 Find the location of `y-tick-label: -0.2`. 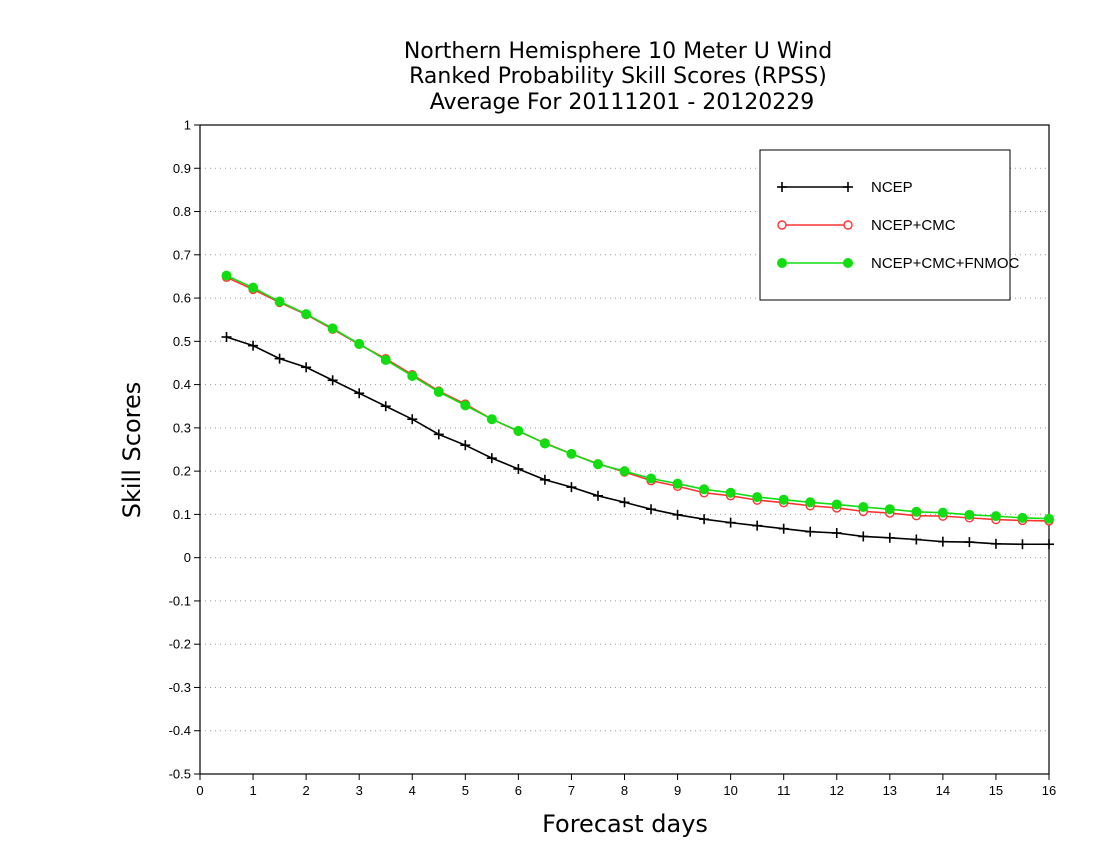

y-tick-label: -0.2 is located at coordinates (180, 644).